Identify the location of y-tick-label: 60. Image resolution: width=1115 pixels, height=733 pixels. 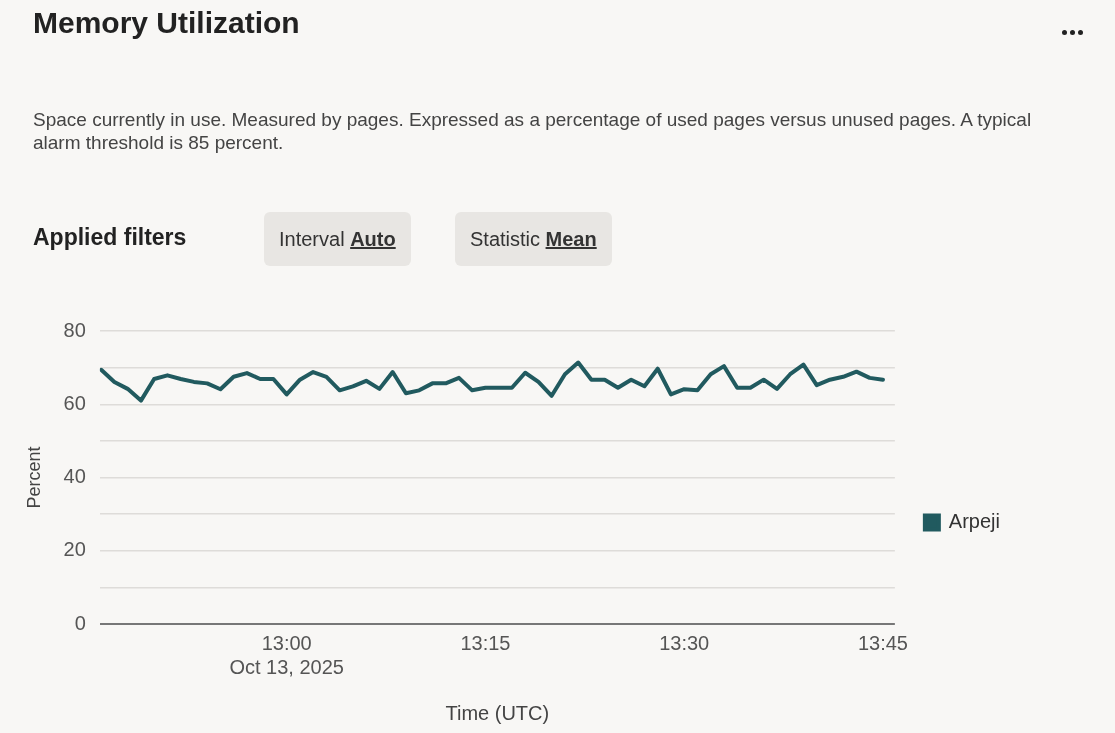
(74, 402).